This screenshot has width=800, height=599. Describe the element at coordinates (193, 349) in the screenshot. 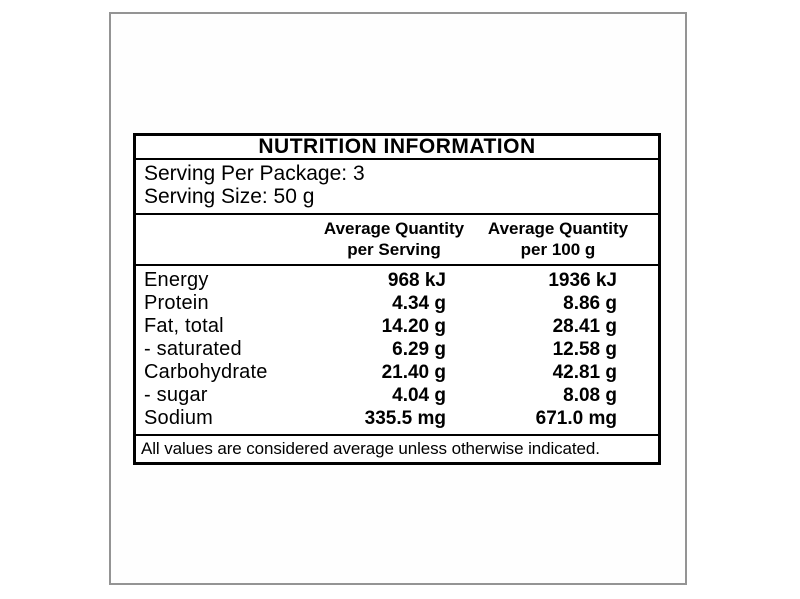

I see `nutrient-name: - saturated` at that location.